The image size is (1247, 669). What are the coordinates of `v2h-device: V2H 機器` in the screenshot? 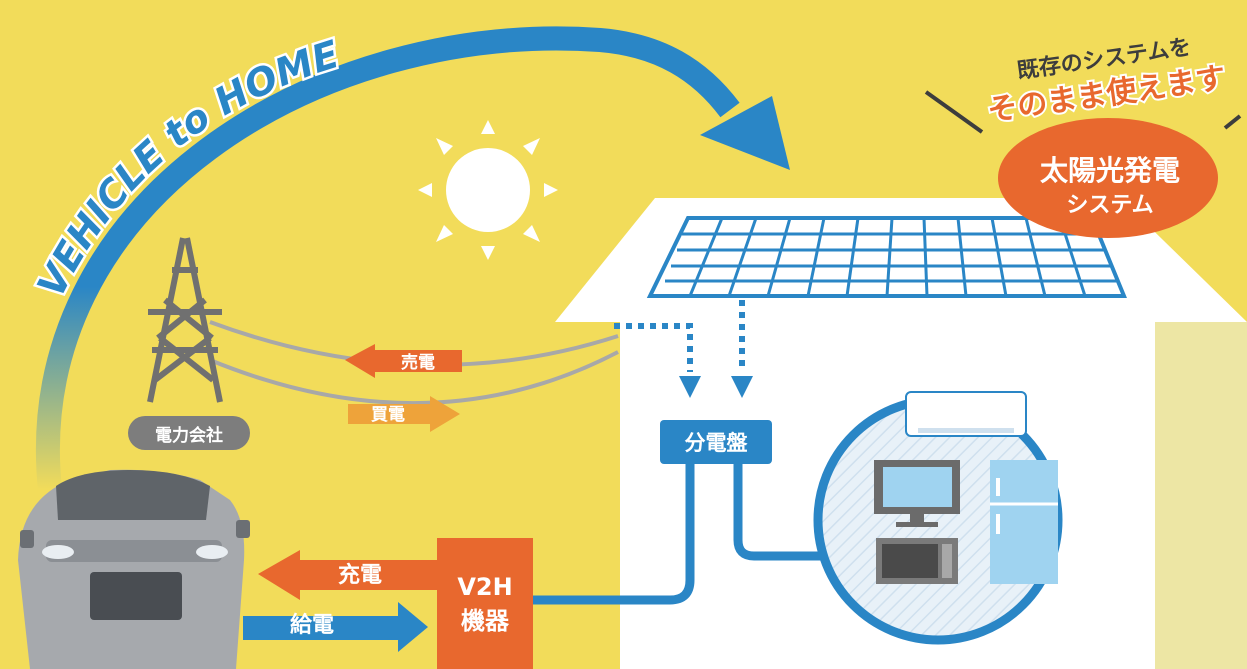 It's located at (485, 603).